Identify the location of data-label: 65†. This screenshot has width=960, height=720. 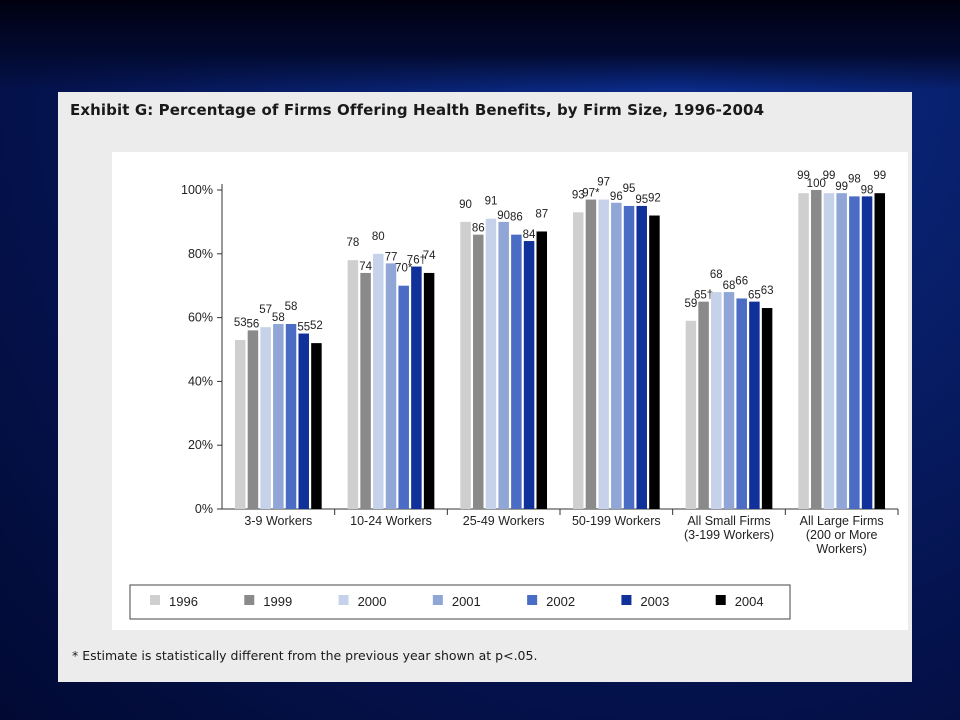
(703, 296).